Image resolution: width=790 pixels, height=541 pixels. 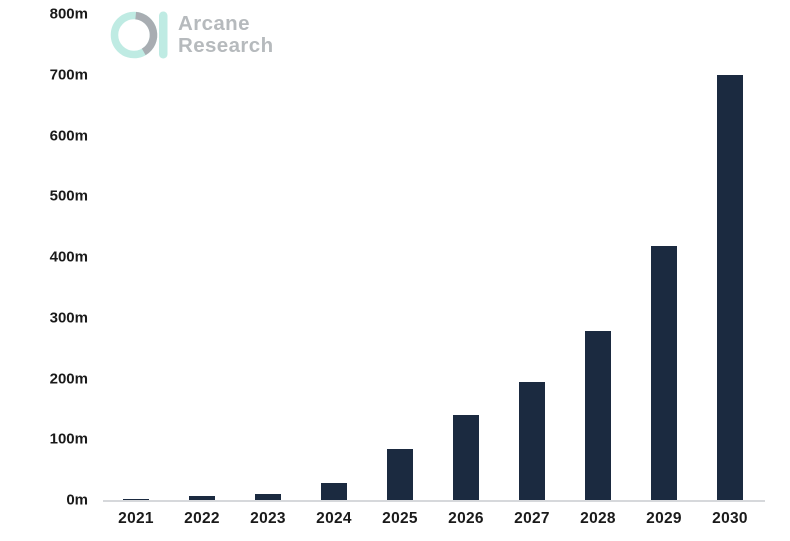 I want to click on logo-stem, so click(x=163, y=35).